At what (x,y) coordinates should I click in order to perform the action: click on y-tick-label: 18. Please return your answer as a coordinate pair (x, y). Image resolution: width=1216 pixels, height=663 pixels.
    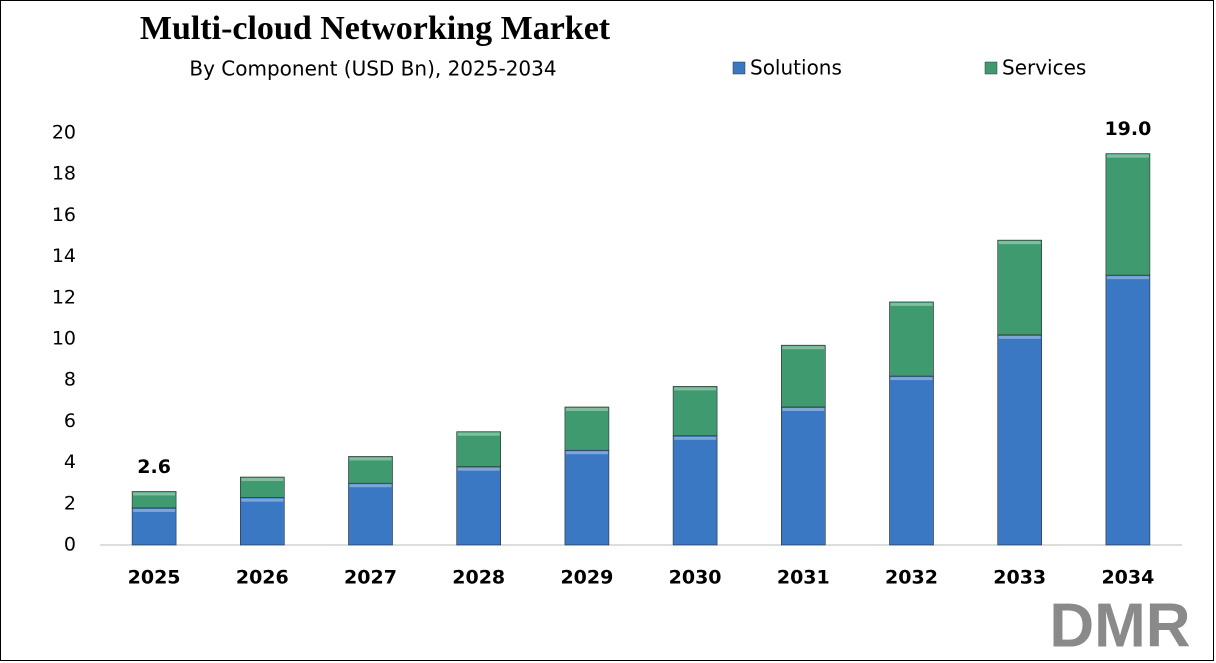
    Looking at the image, I should click on (64, 174).